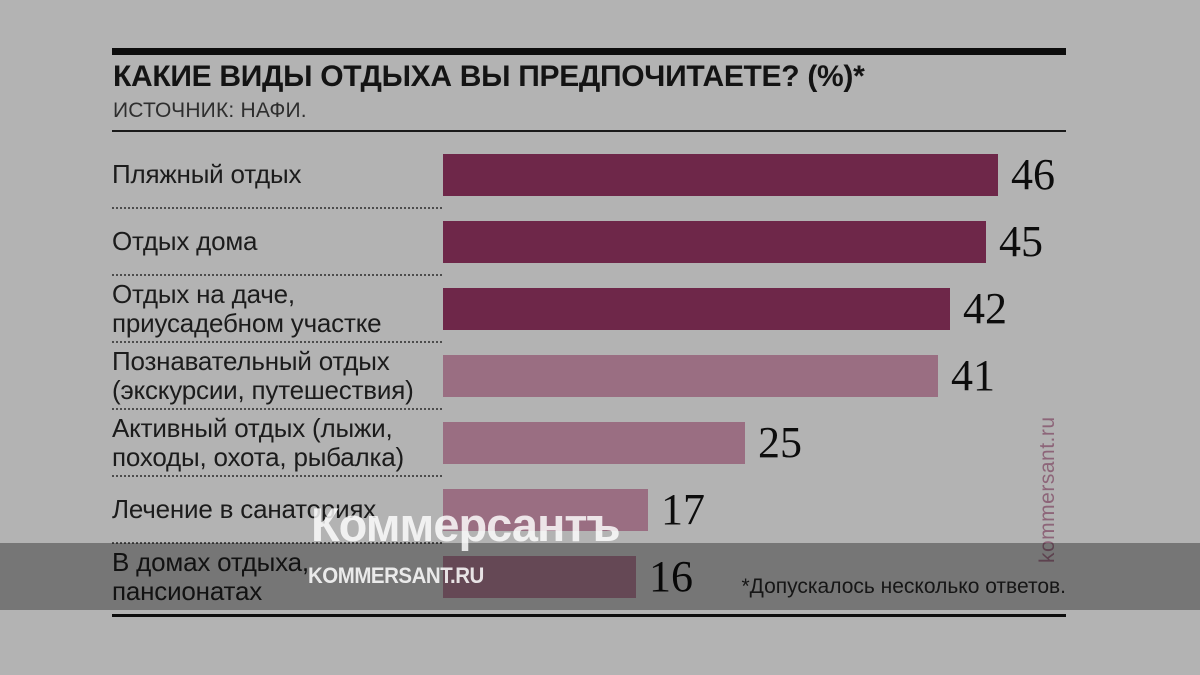 The width and height of the screenshot is (1200, 675). I want to click on bar-category-label: Пляжный отдых, so click(207, 174).